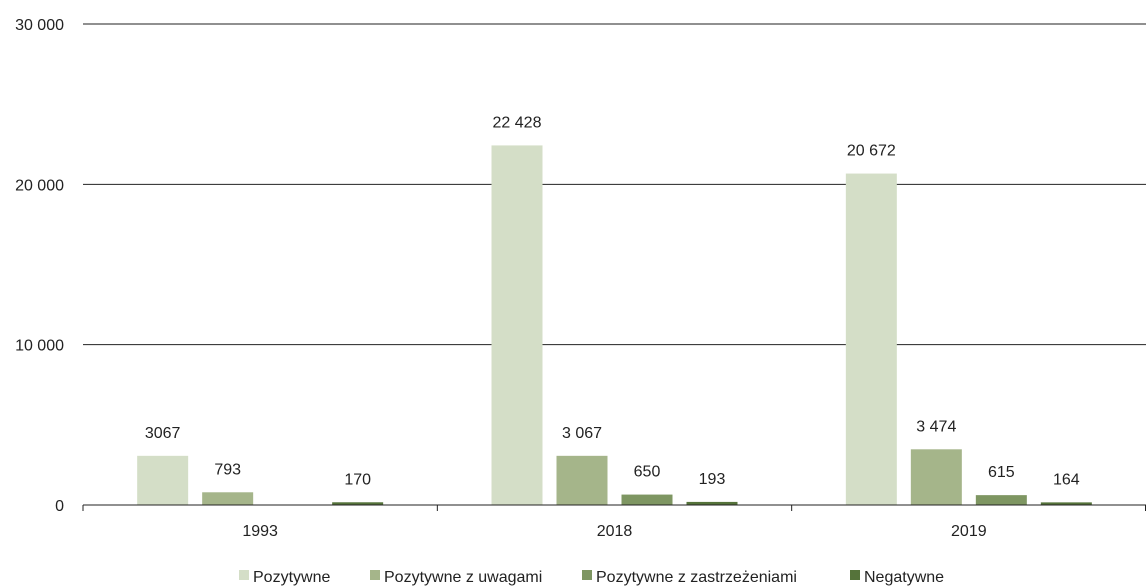  What do you see at coordinates (1001, 472) in the screenshot?
I see `data-label: 615` at bounding box center [1001, 472].